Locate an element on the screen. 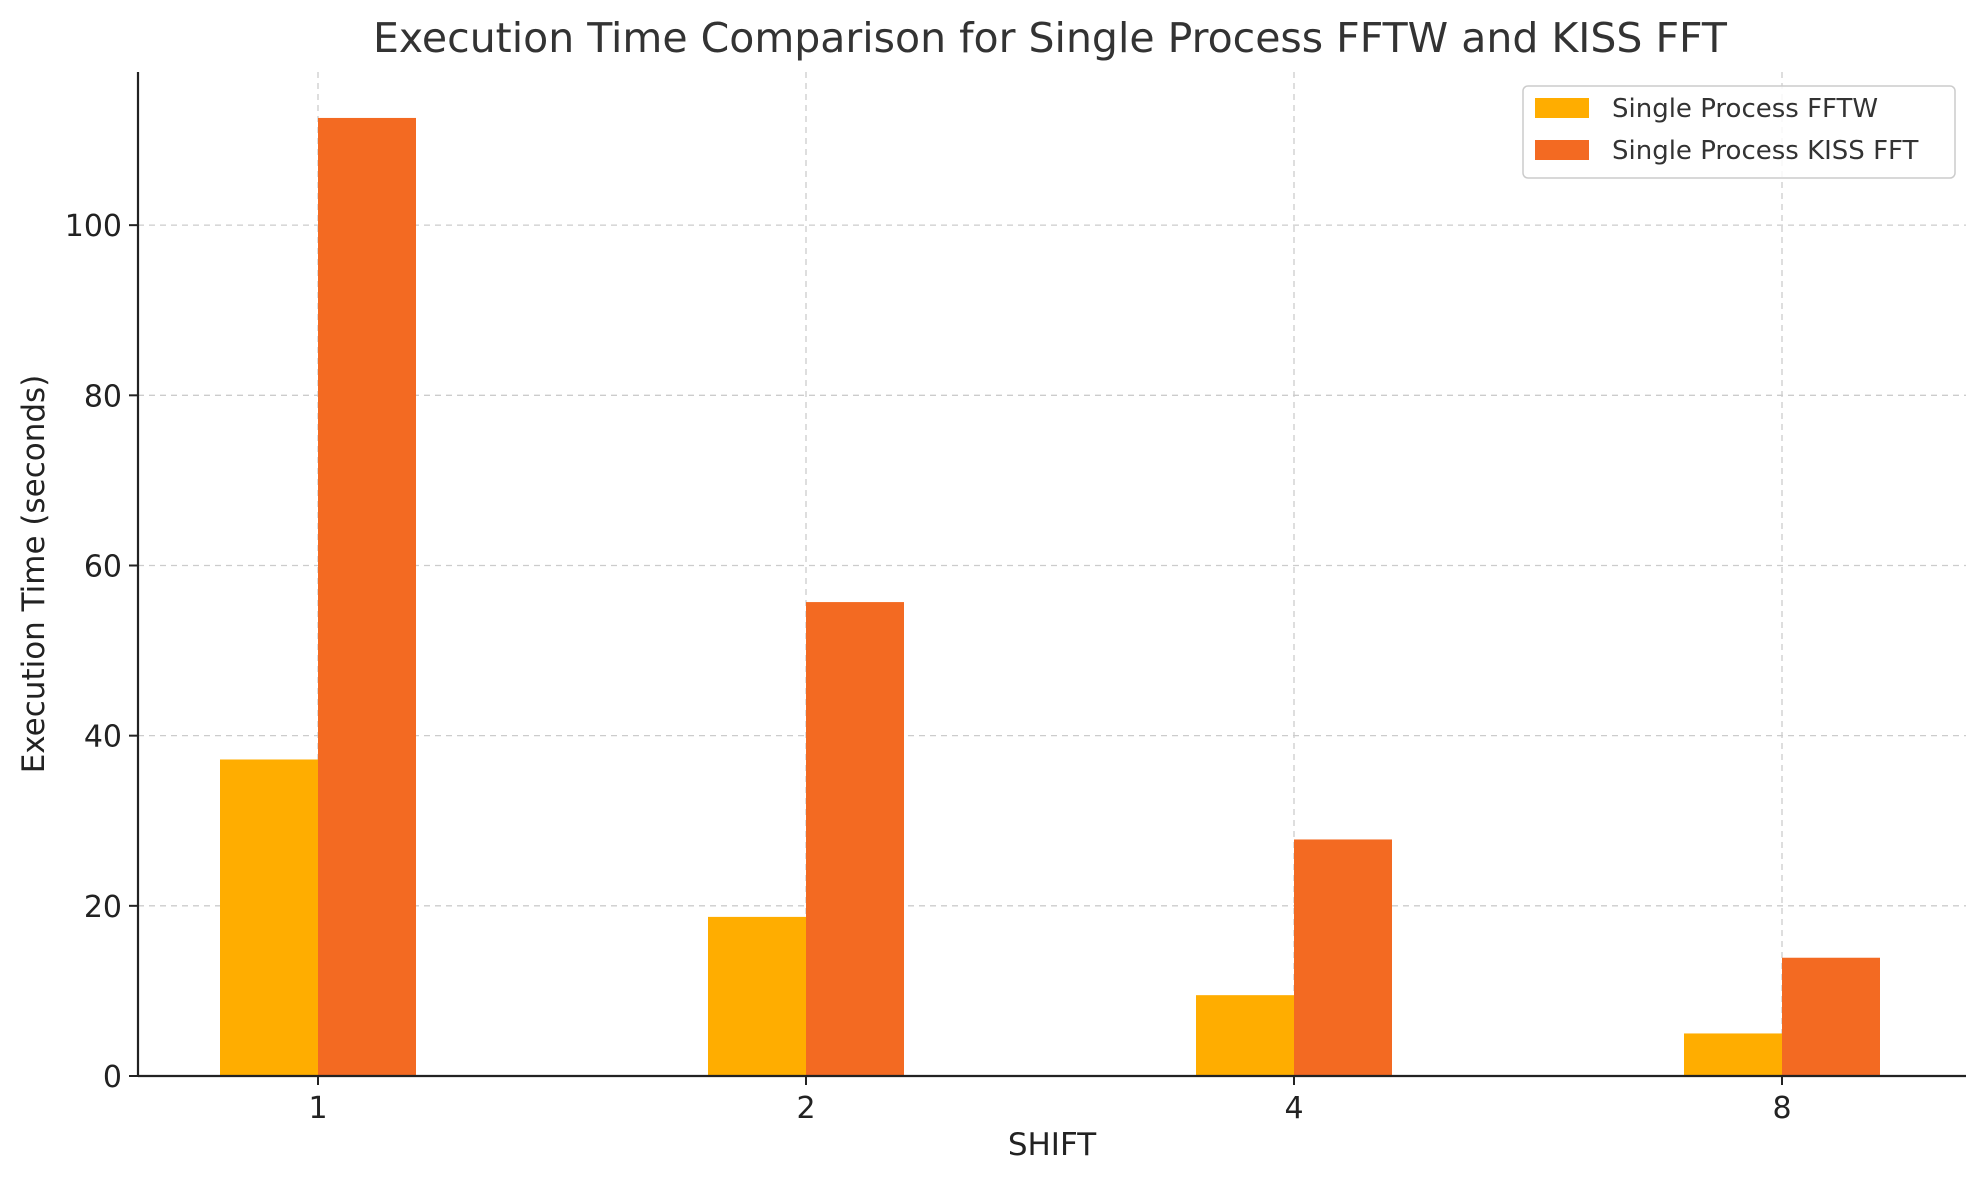  x-tick-label: 1 is located at coordinates (317, 1108).